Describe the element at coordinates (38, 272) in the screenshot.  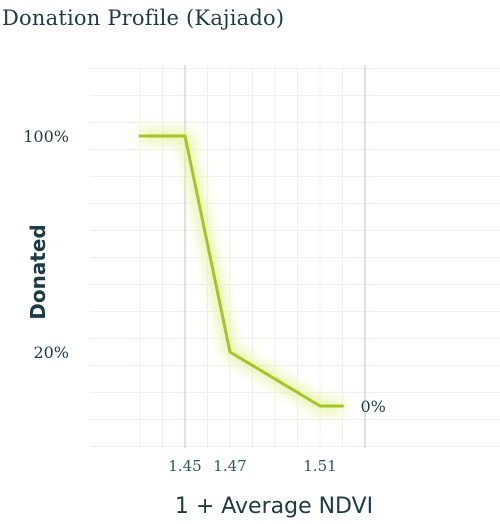
I see `y-axis-label: Donated` at that location.